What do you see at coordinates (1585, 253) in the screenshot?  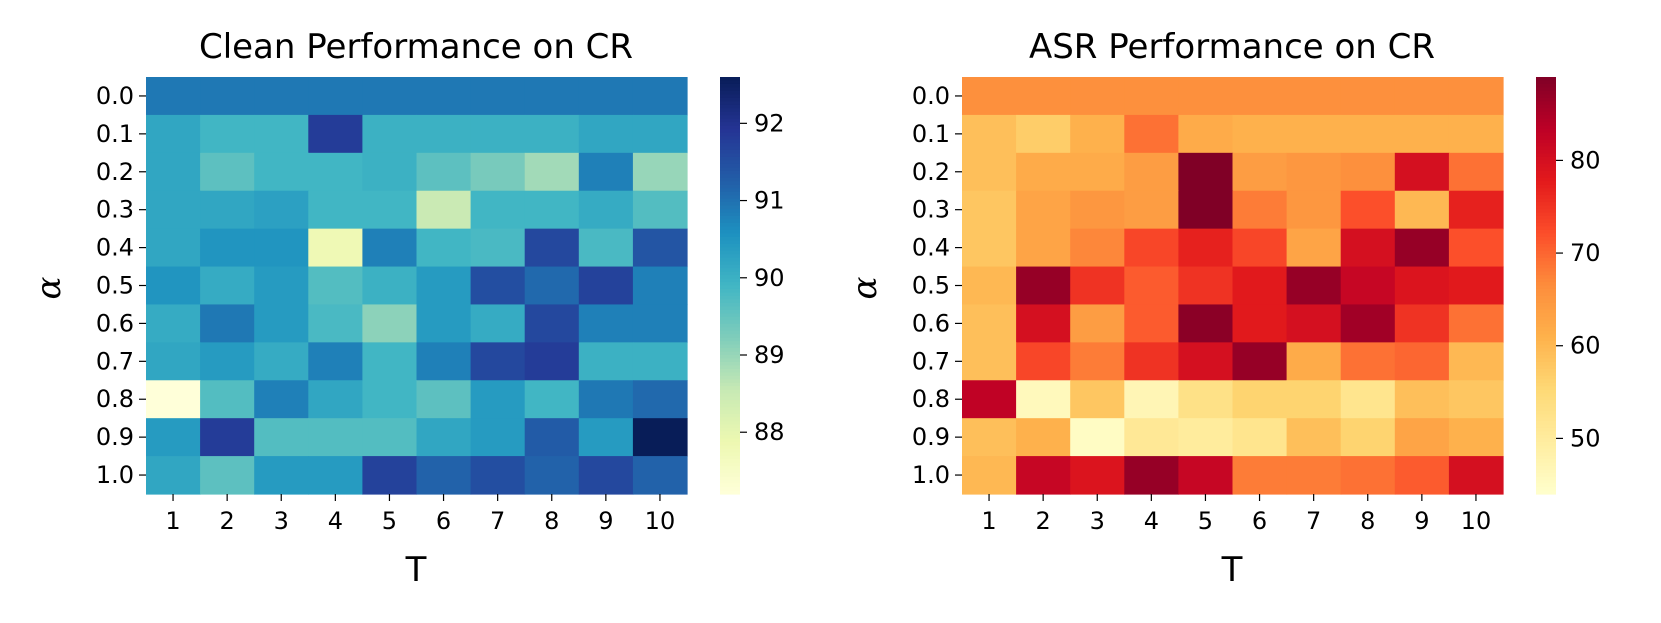 I see `colorbar-tick-label: 70` at bounding box center [1585, 253].